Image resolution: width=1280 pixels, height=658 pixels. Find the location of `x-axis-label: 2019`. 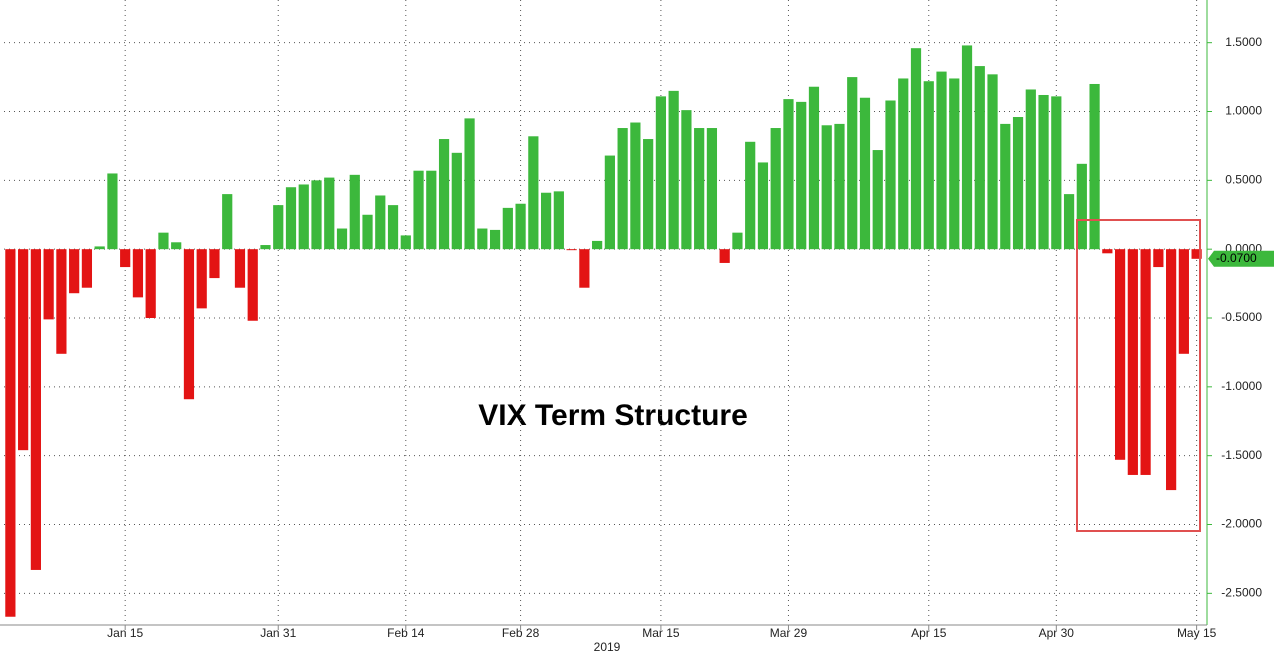

x-axis-label: 2019 is located at coordinates (607, 647).